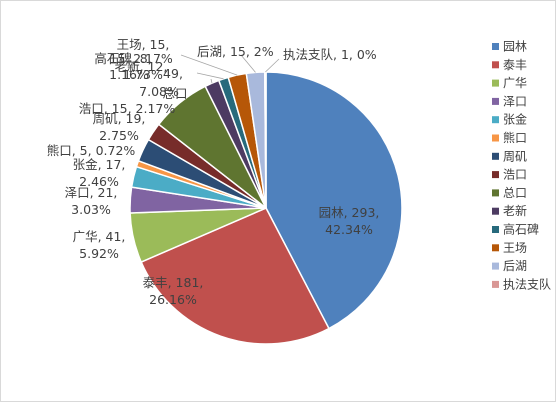 This screenshot has width=556, height=406. I want to click on data-label-14: 执法支队, 1, 0%, so click(330, 54).